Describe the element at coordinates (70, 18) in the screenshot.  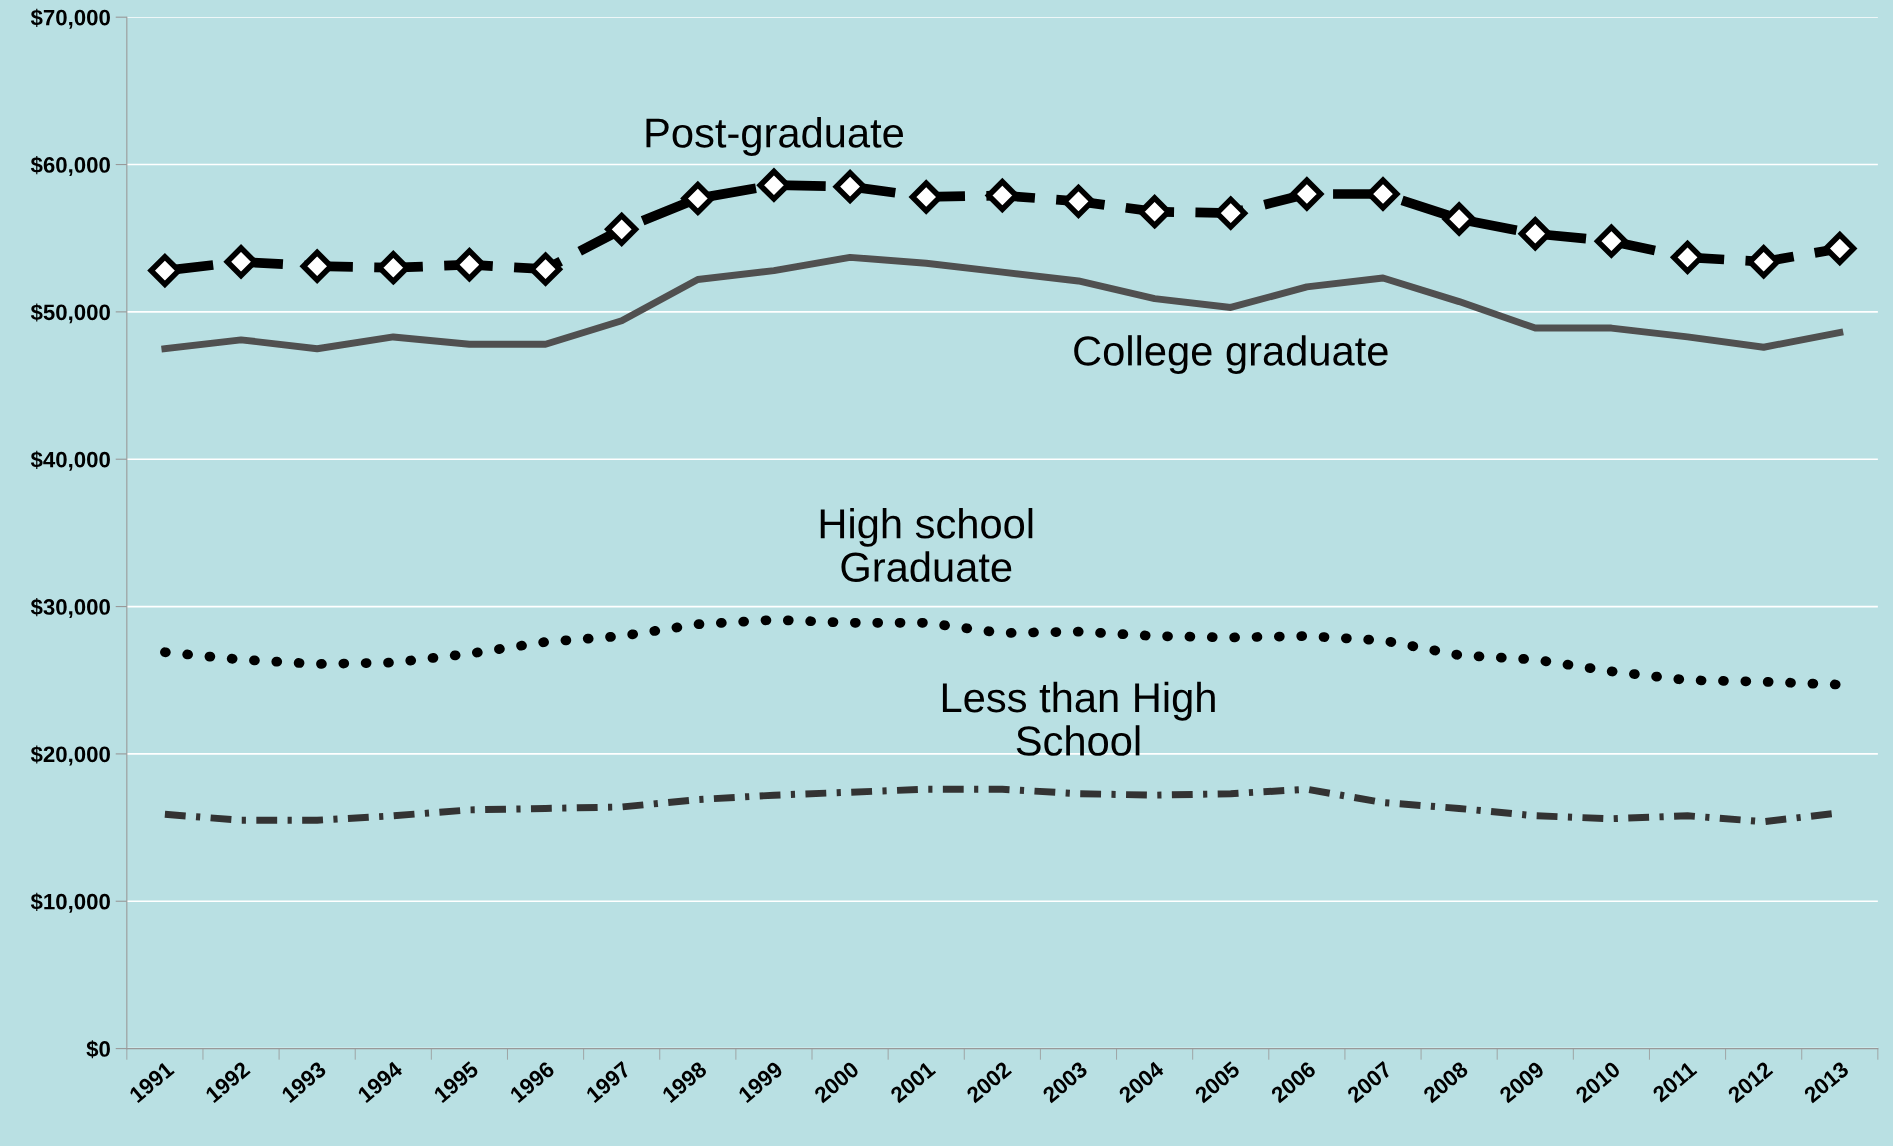
I see `y-tick-label: $70,000` at that location.